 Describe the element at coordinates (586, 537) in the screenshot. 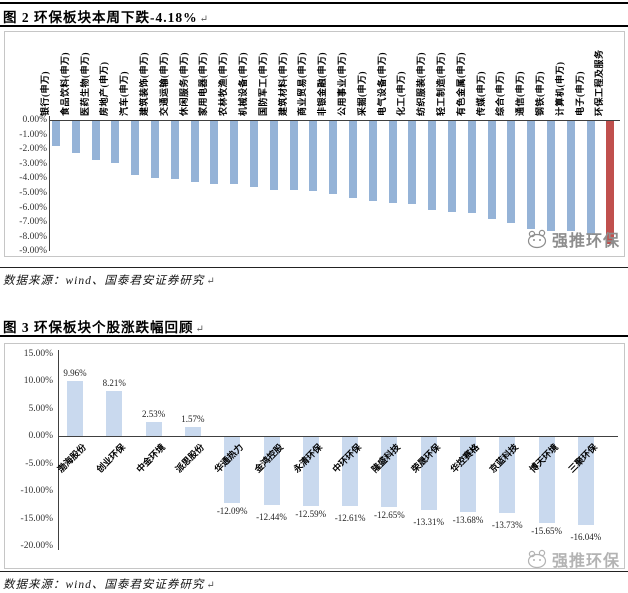

I see `value-label: -16.04%` at that location.